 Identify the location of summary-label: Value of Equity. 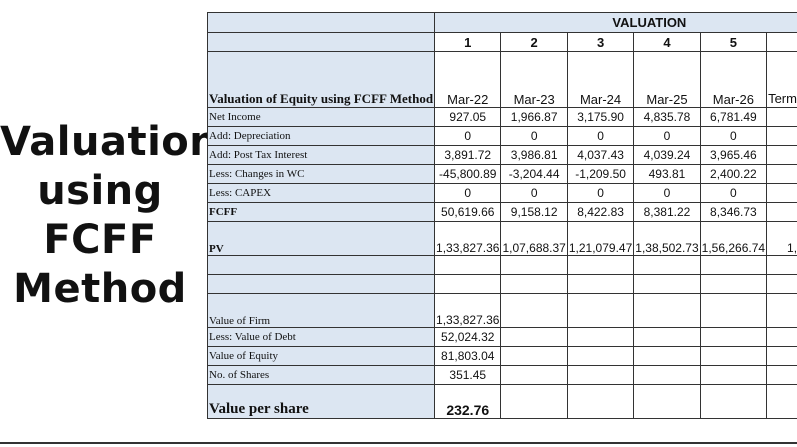
(321, 356).